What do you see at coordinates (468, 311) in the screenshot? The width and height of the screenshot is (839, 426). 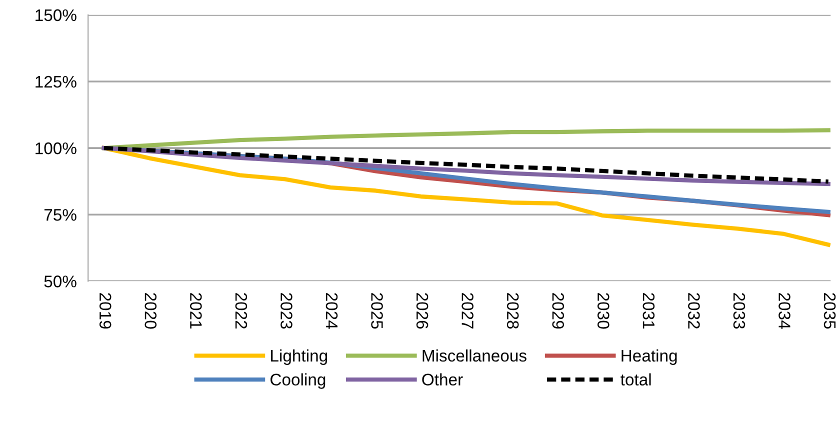 I see `x-tick-label: 2027` at bounding box center [468, 311].